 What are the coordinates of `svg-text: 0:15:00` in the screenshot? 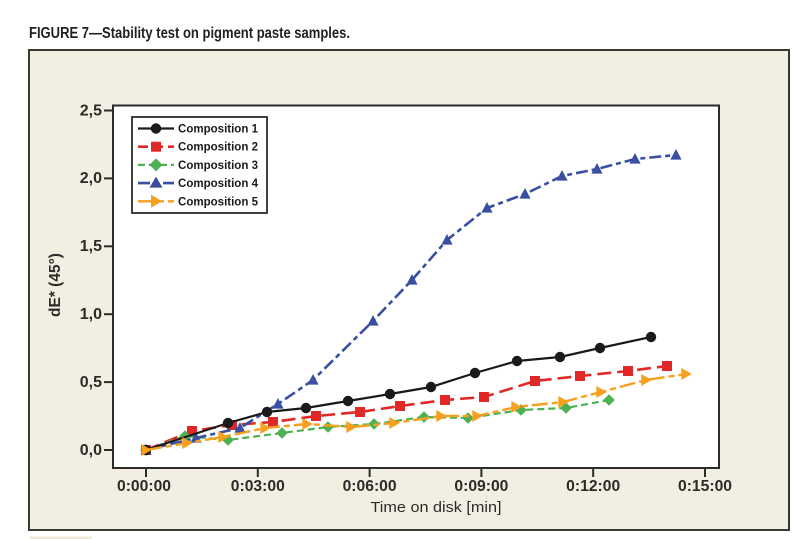 It's located at (705, 486).